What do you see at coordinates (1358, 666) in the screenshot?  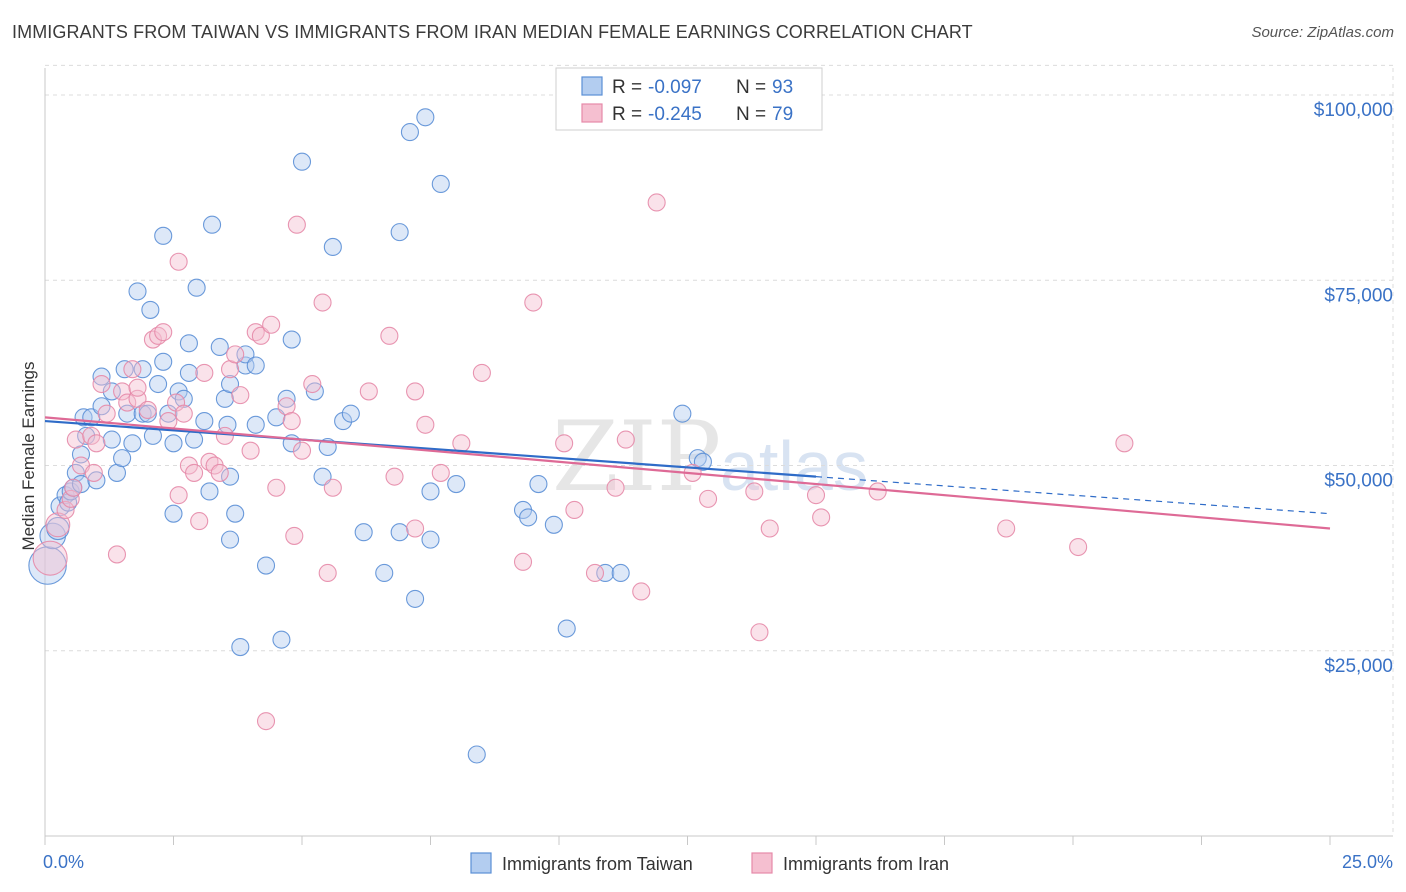 I see `y-tick-label: $25,000` at bounding box center [1358, 666].